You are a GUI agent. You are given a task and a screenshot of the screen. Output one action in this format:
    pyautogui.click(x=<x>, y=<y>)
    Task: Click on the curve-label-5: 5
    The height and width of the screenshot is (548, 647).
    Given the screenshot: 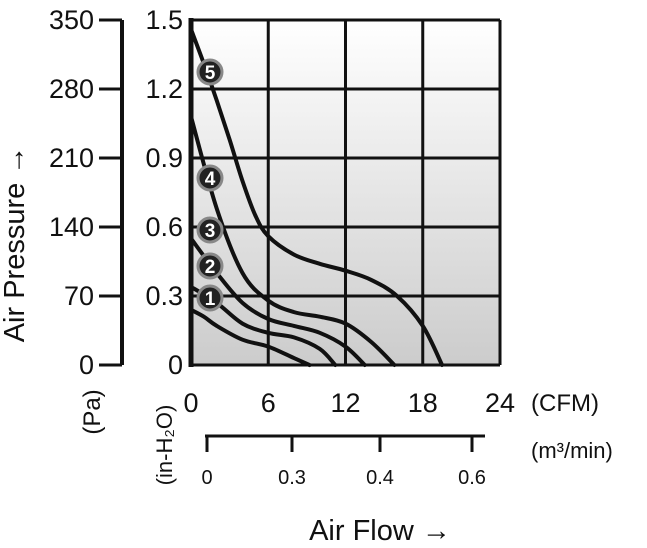 What is the action you would take?
    pyautogui.click(x=210, y=73)
    